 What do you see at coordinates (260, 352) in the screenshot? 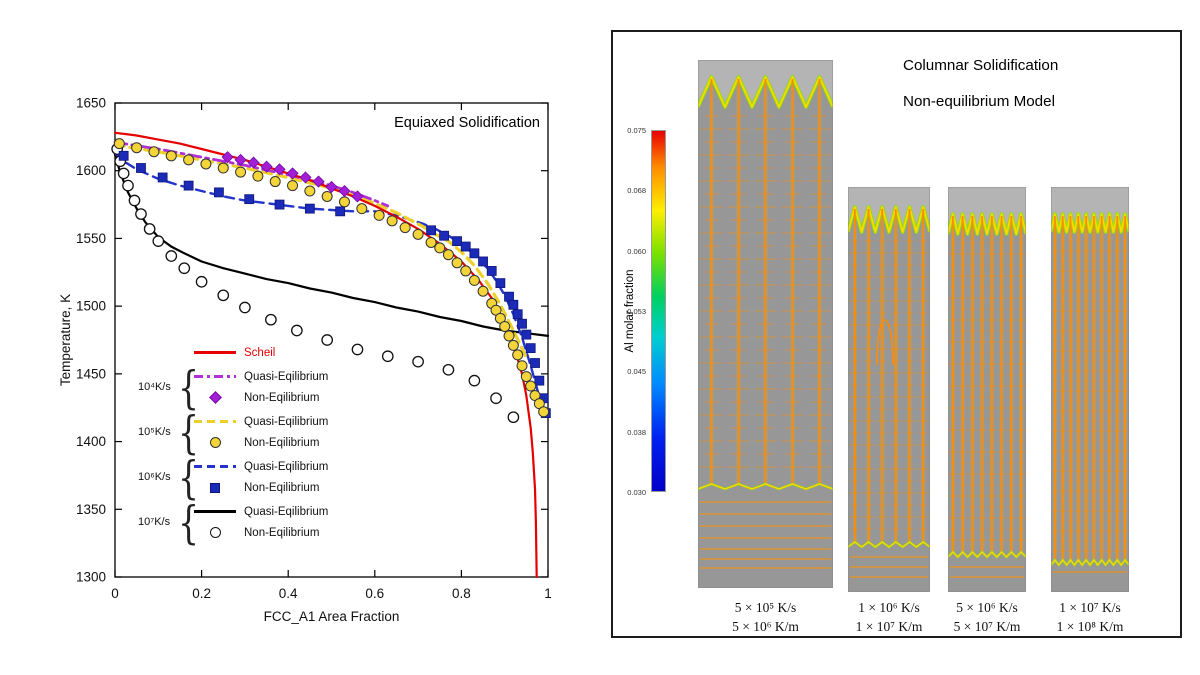
I see `scheil-label: Scheil` at bounding box center [260, 352].